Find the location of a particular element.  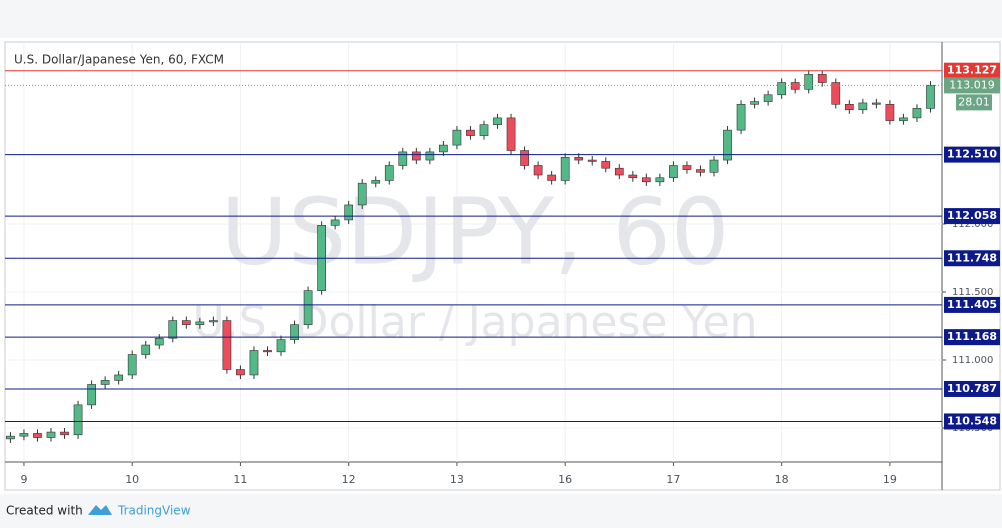

x-tick-label: 9 is located at coordinates (23, 479).